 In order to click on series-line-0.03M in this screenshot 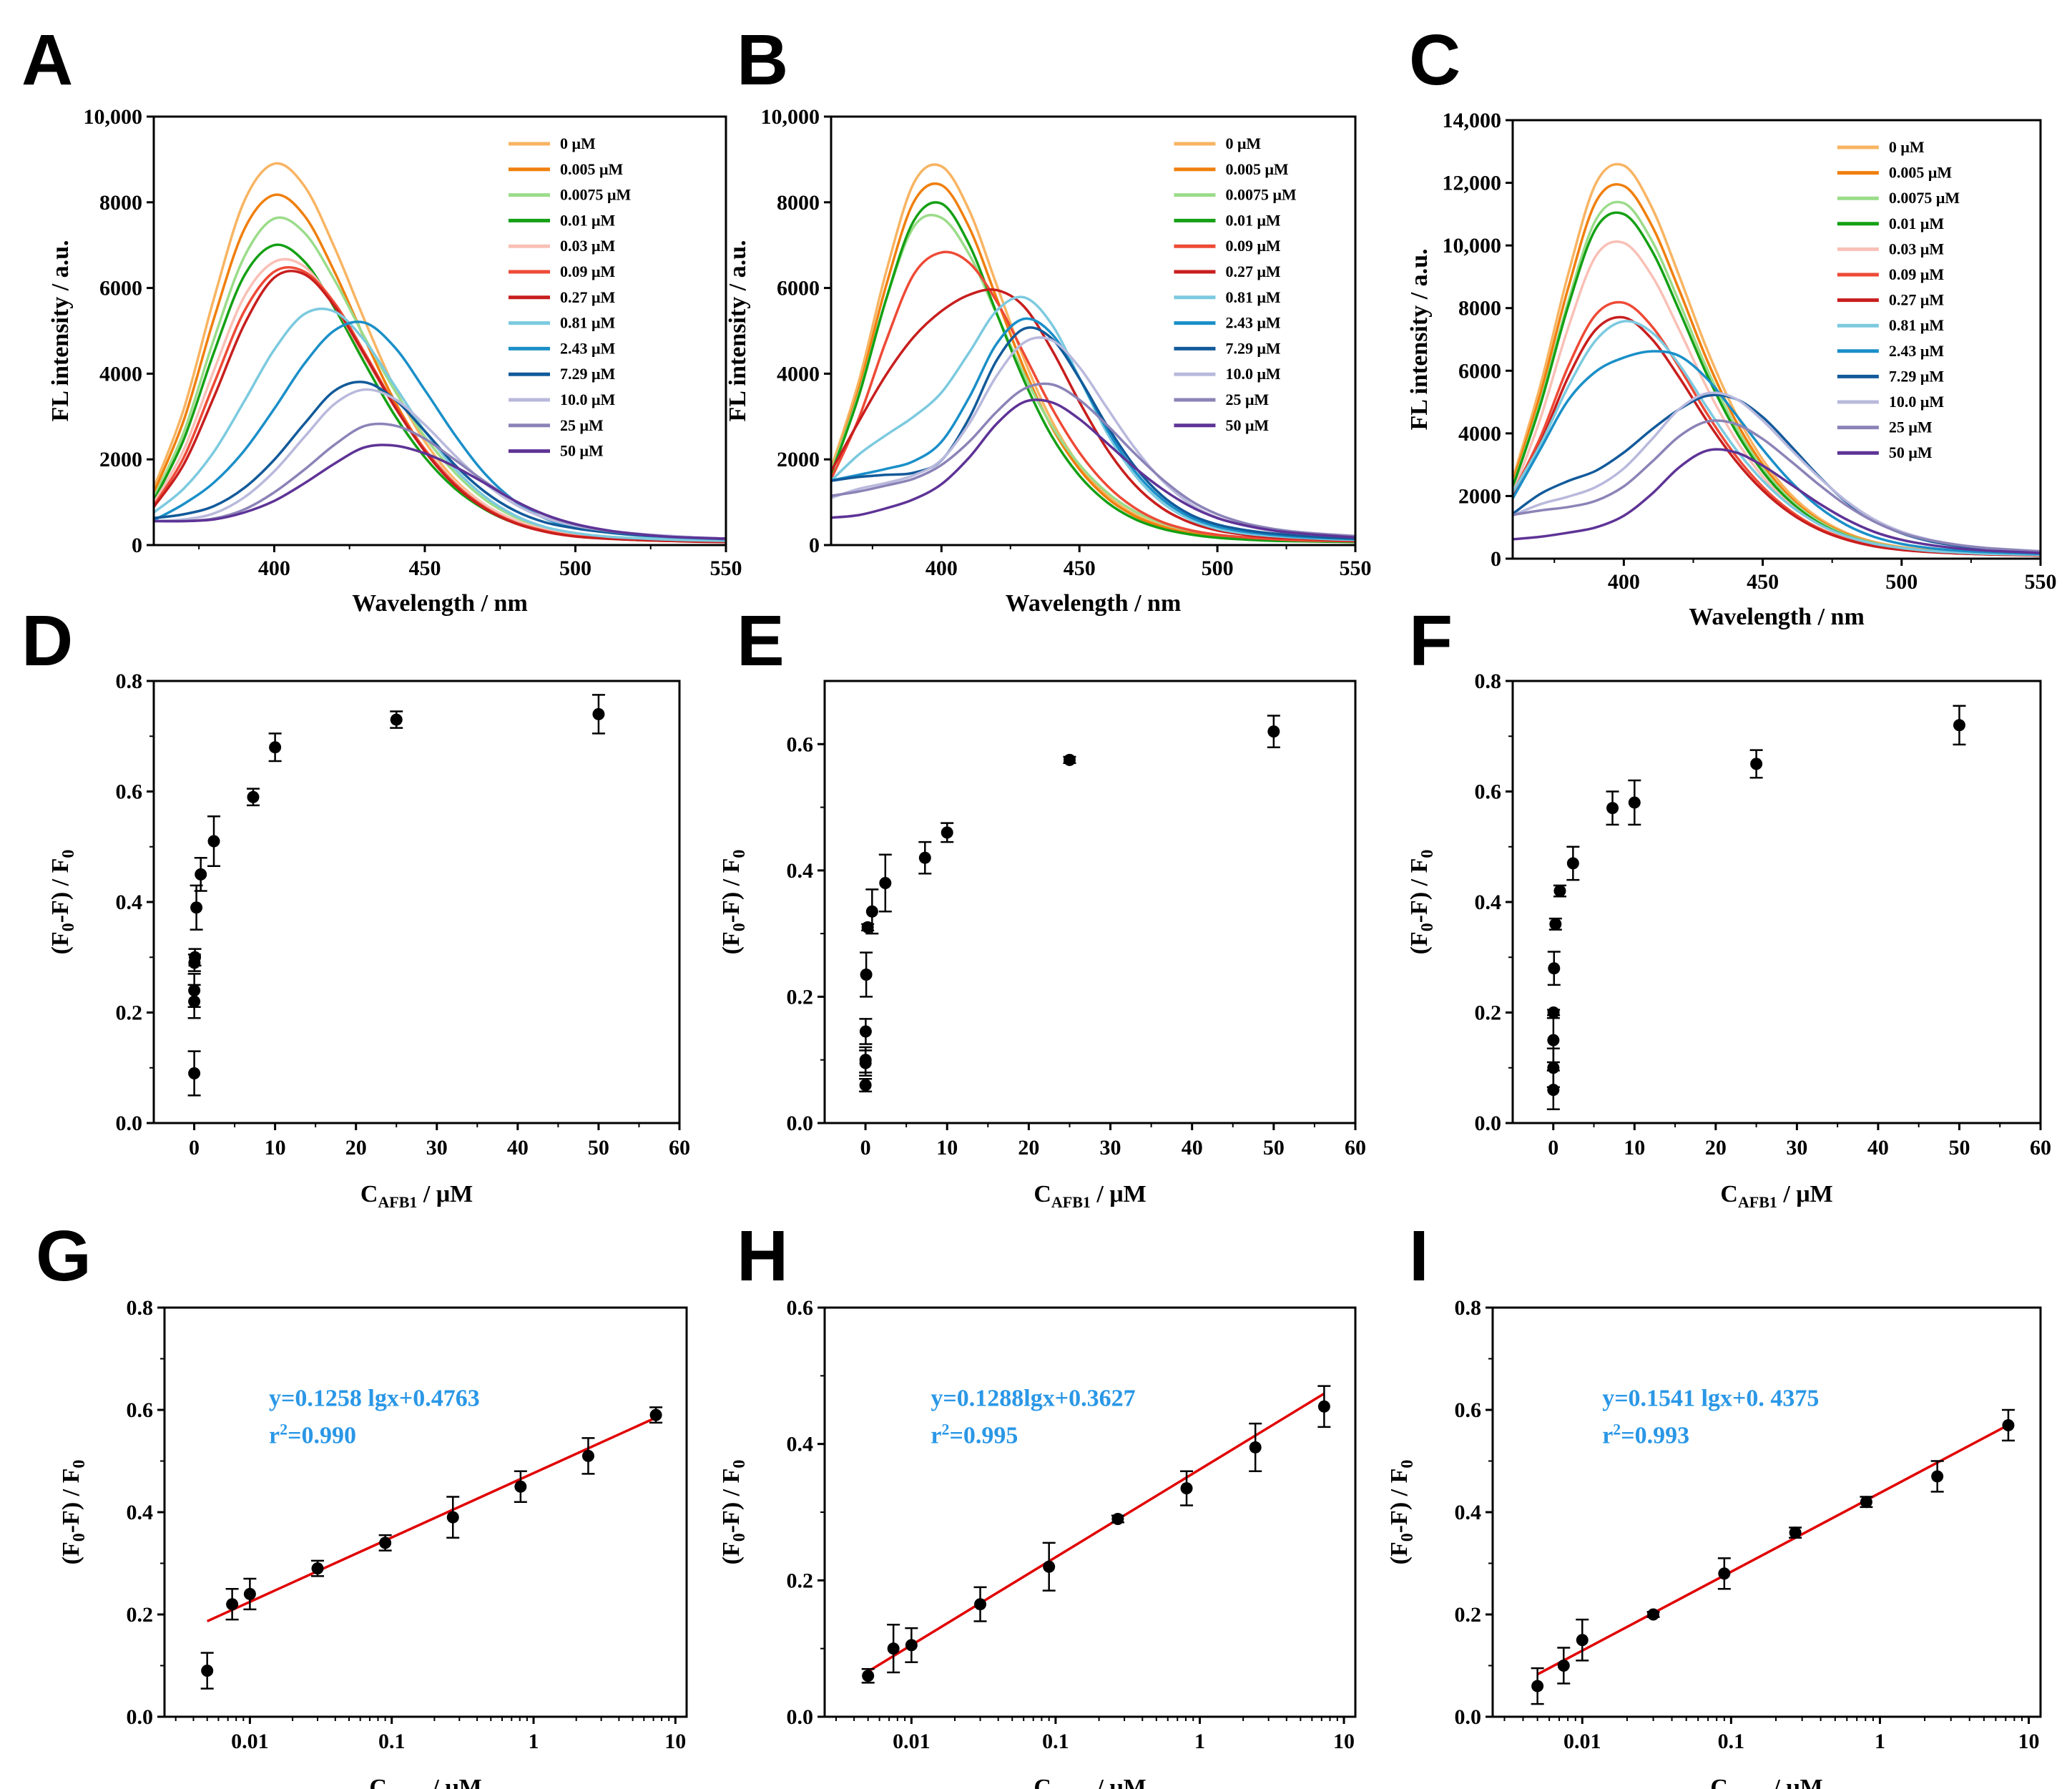, I will do `click(440, 400)`.